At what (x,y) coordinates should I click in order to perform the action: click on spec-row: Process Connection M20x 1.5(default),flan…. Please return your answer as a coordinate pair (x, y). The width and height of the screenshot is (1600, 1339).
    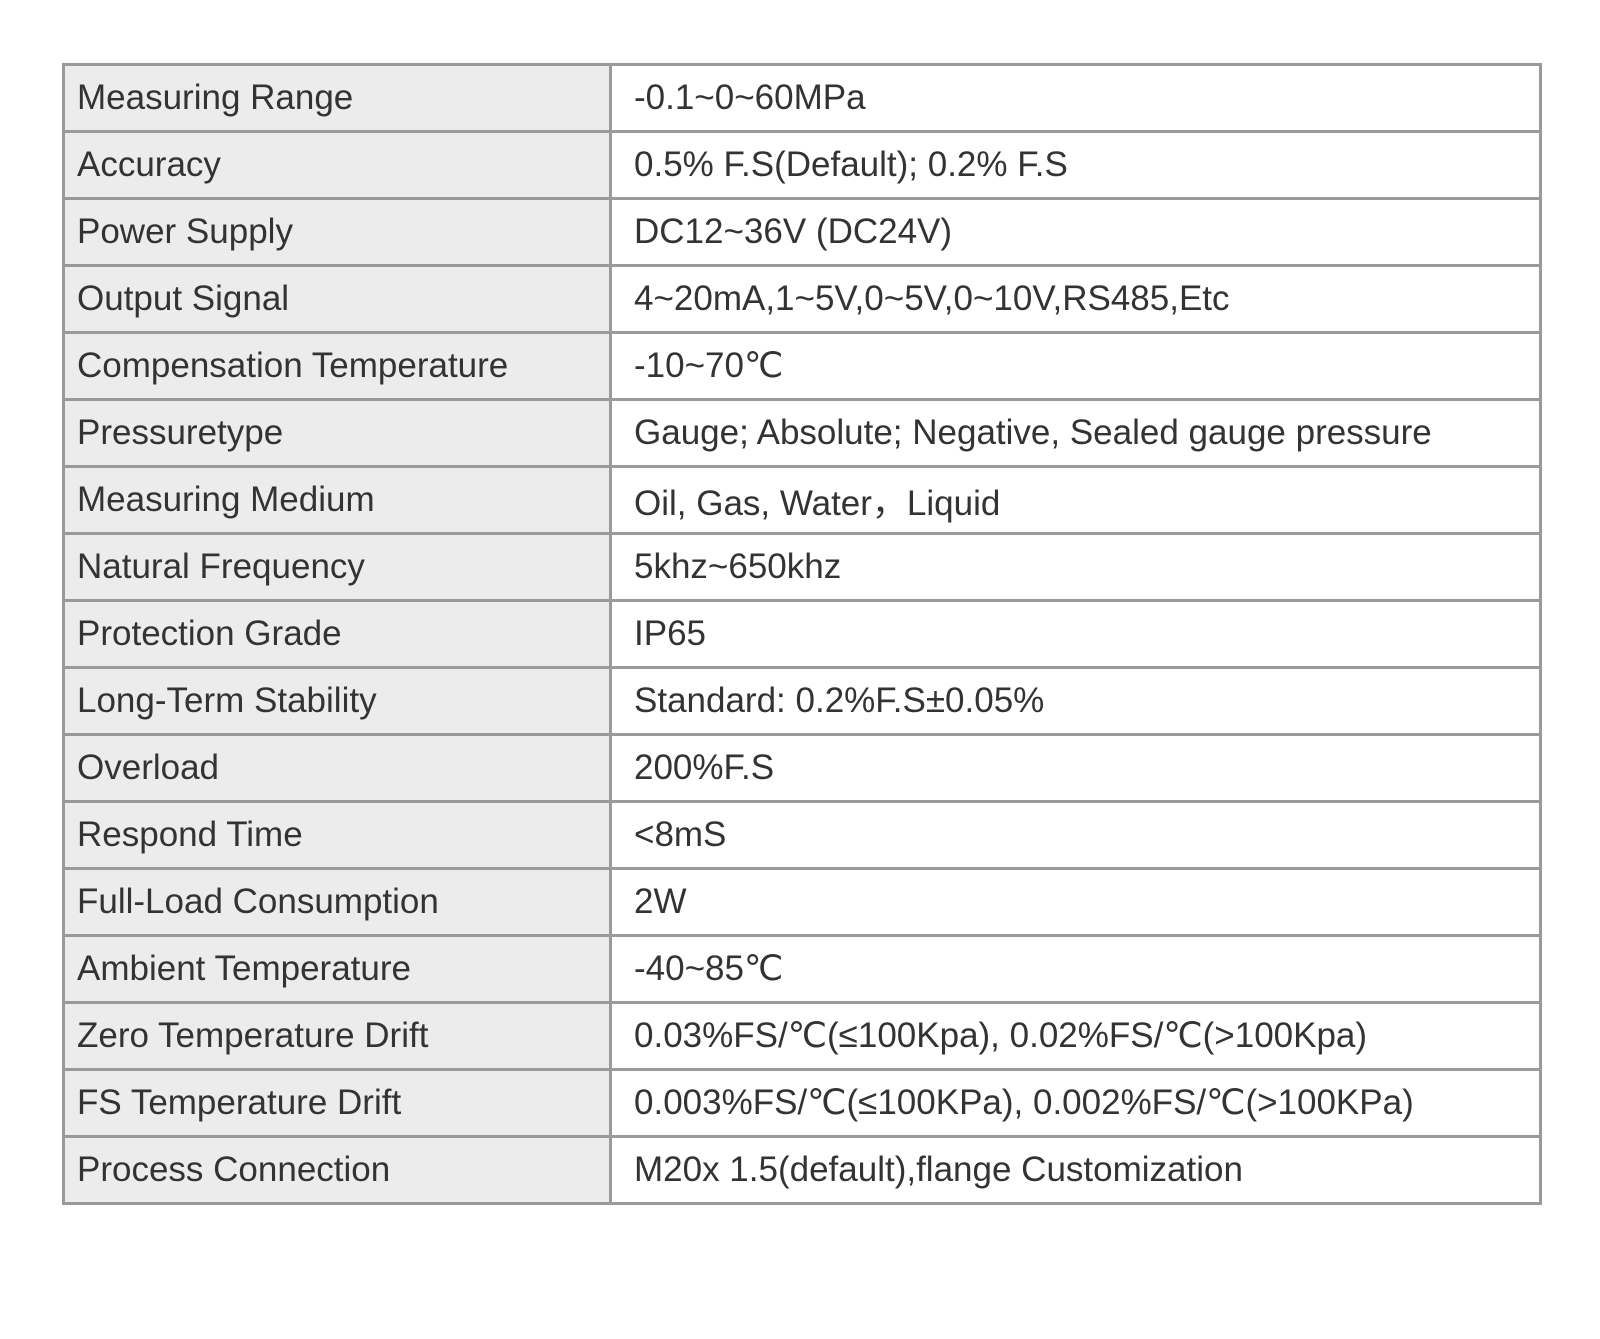
    Looking at the image, I should click on (802, 1170).